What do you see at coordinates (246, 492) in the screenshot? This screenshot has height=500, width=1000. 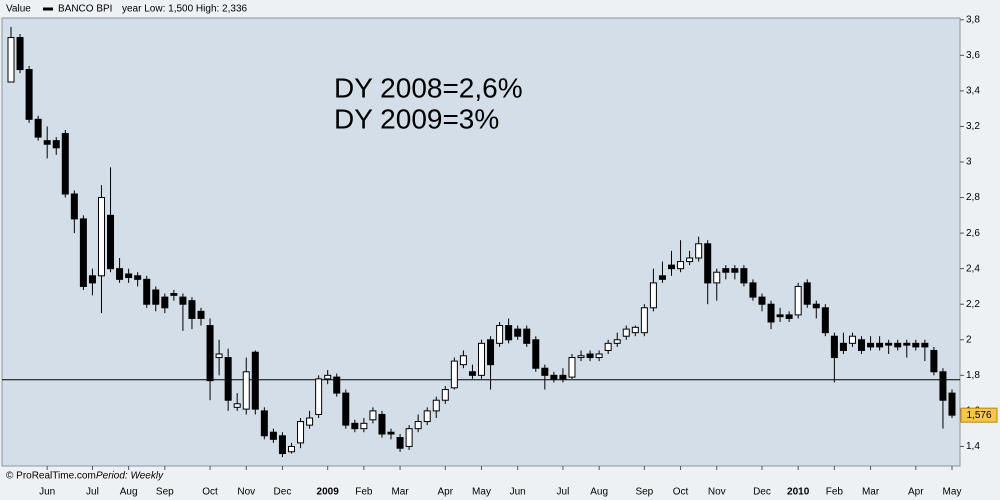 I see `x-tick-label: Nov` at bounding box center [246, 492].